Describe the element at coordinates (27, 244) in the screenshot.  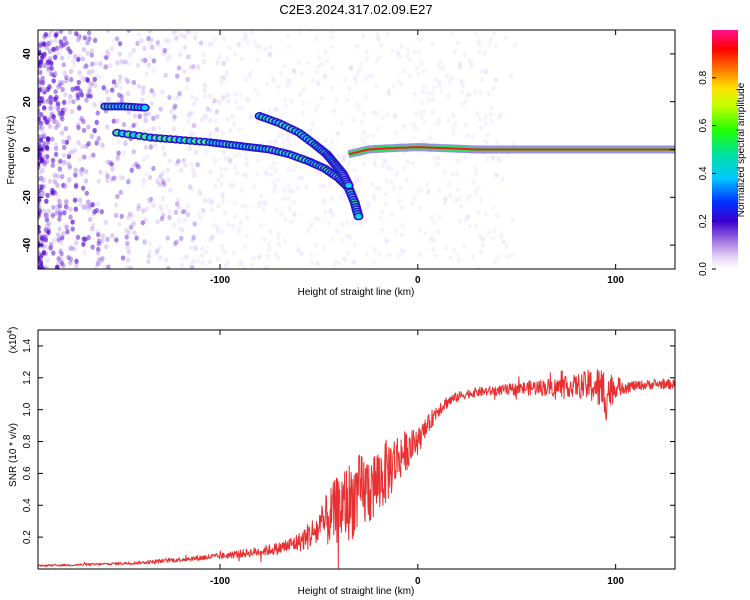
I see `top-y-tick-label: -40` at that location.